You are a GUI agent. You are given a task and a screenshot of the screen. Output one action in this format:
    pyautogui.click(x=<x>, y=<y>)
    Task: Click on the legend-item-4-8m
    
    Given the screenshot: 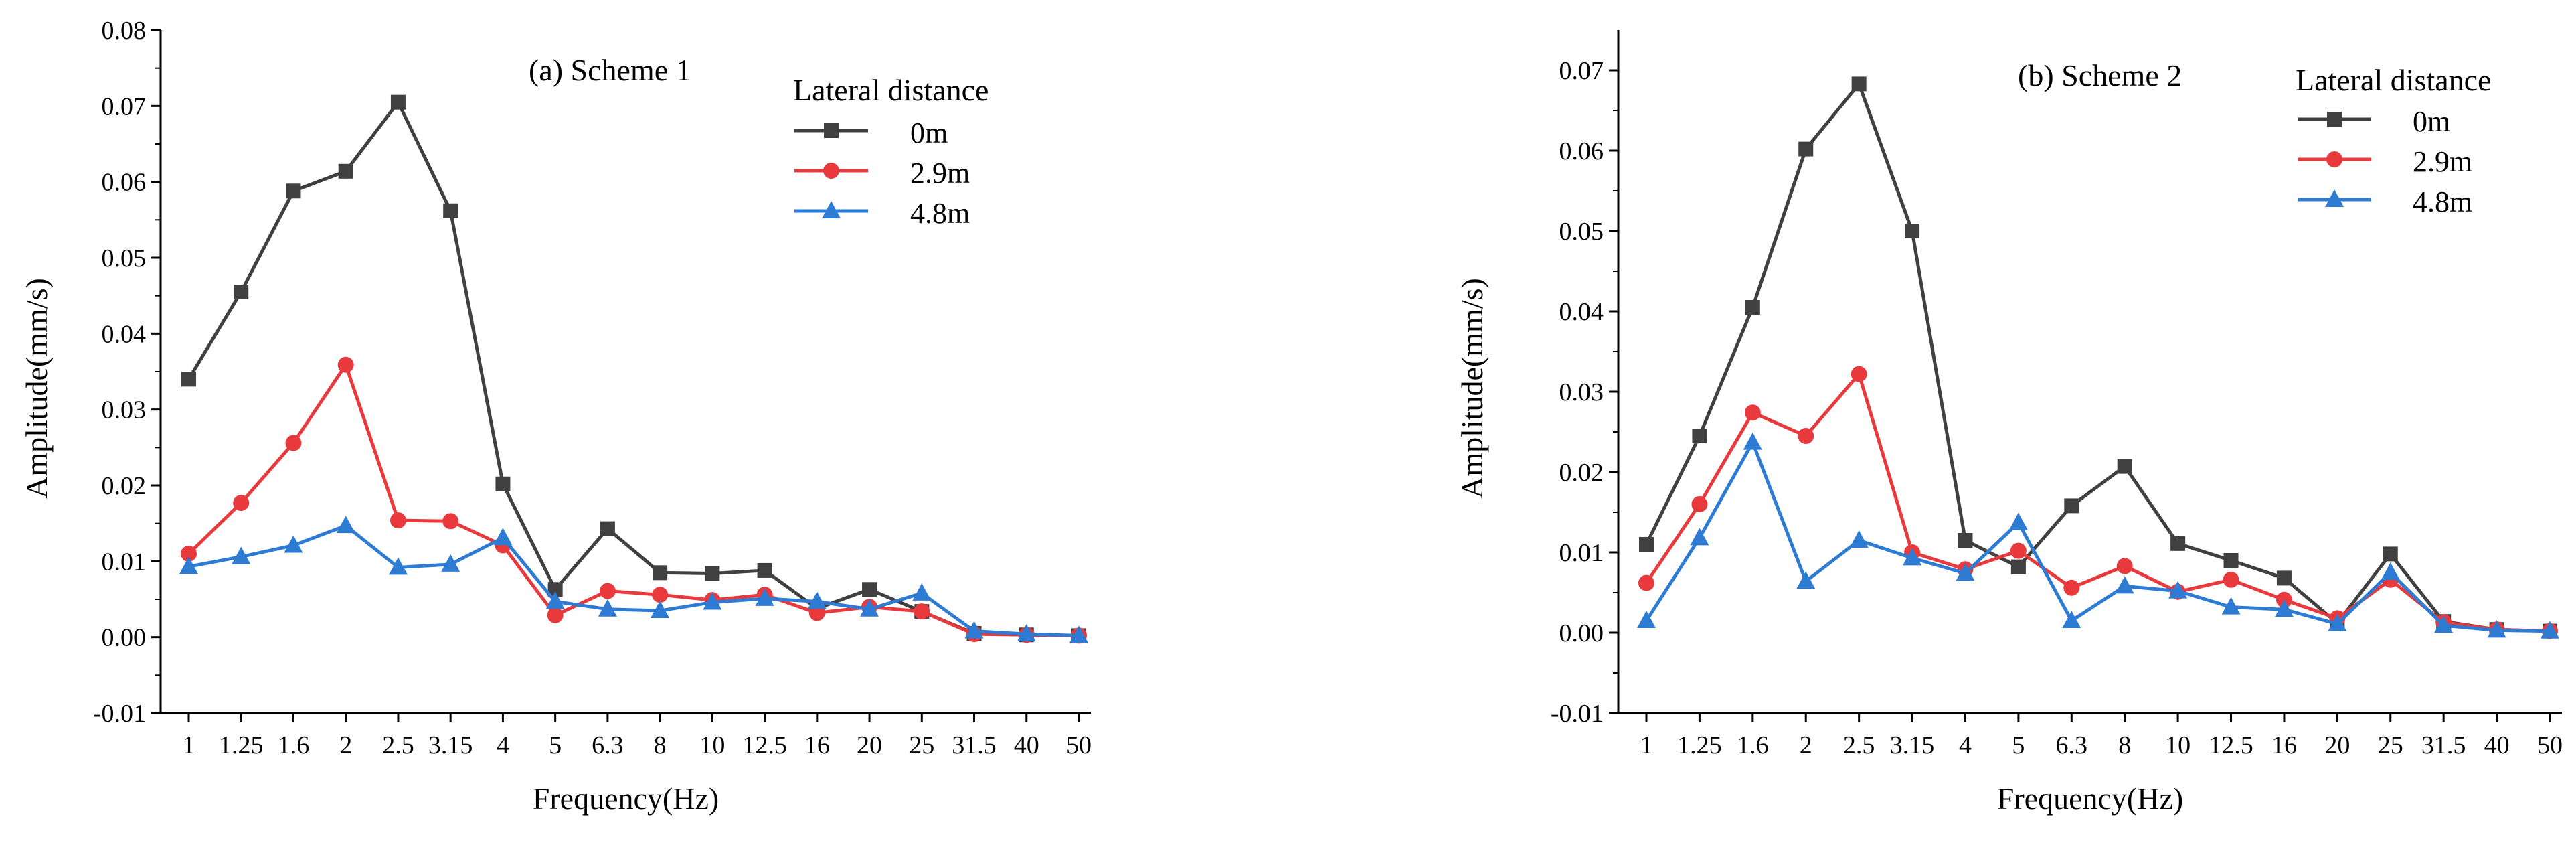 What is the action you would take?
    pyautogui.click(x=831, y=209)
    